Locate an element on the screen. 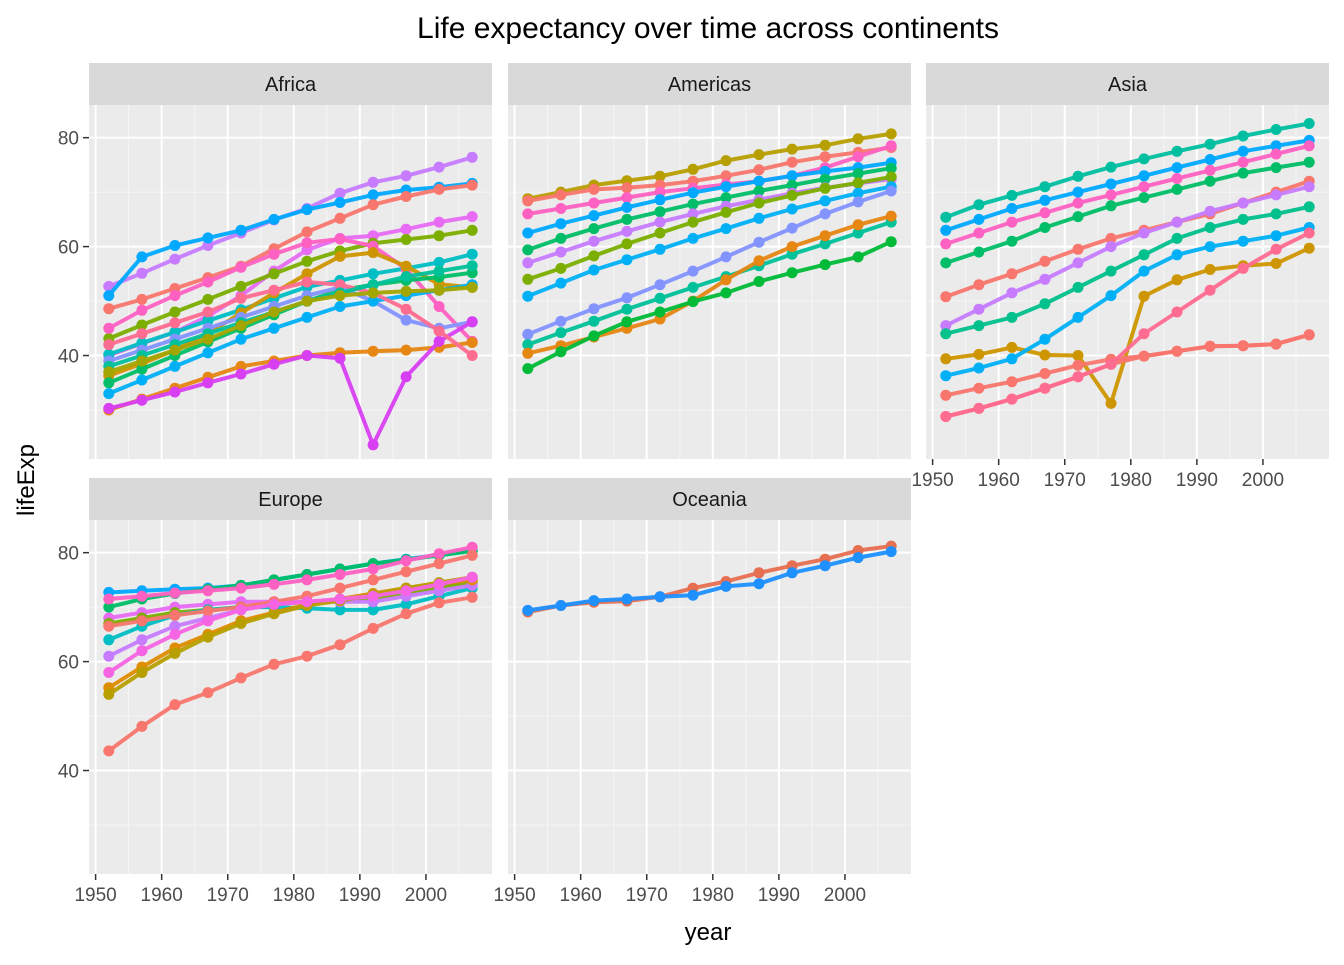  facet-panel-europe: Europe 40 60 80 1950 1960 1970 1980 1990 2000 is located at coordinates (275, 692).